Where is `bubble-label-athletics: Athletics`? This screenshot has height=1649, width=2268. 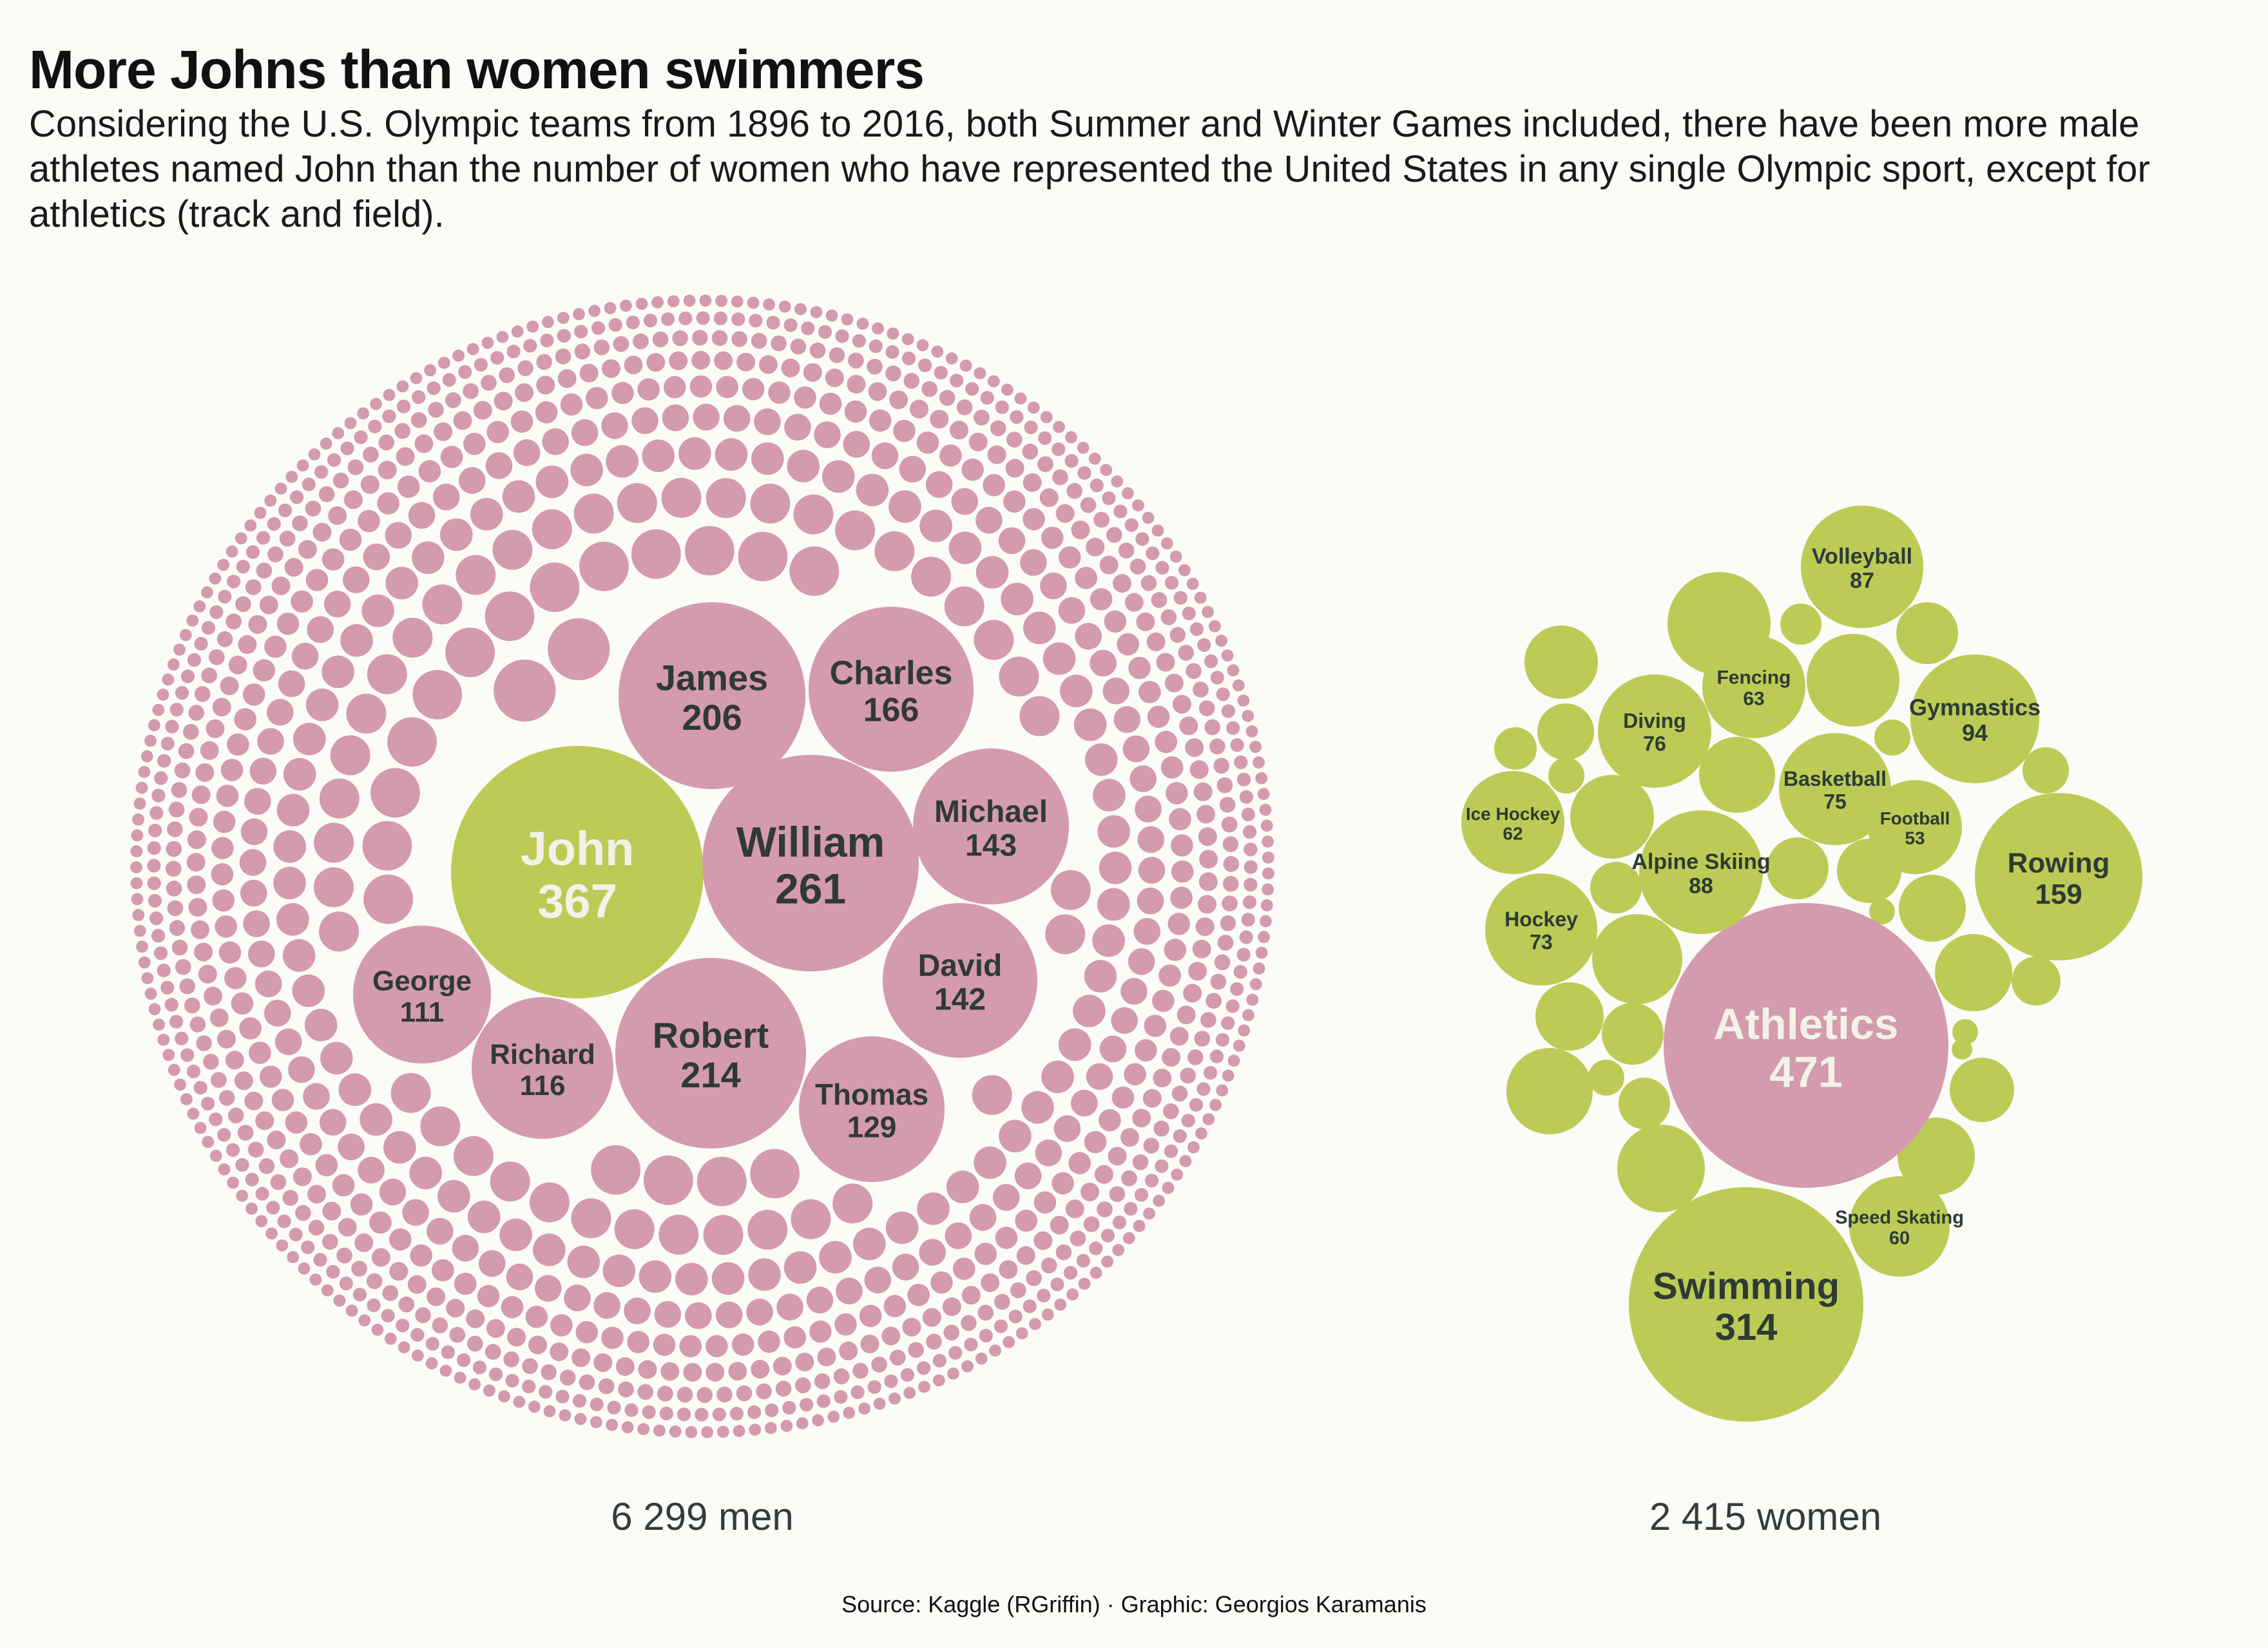 bubble-label-athletics: Athletics is located at coordinates (1805, 1024).